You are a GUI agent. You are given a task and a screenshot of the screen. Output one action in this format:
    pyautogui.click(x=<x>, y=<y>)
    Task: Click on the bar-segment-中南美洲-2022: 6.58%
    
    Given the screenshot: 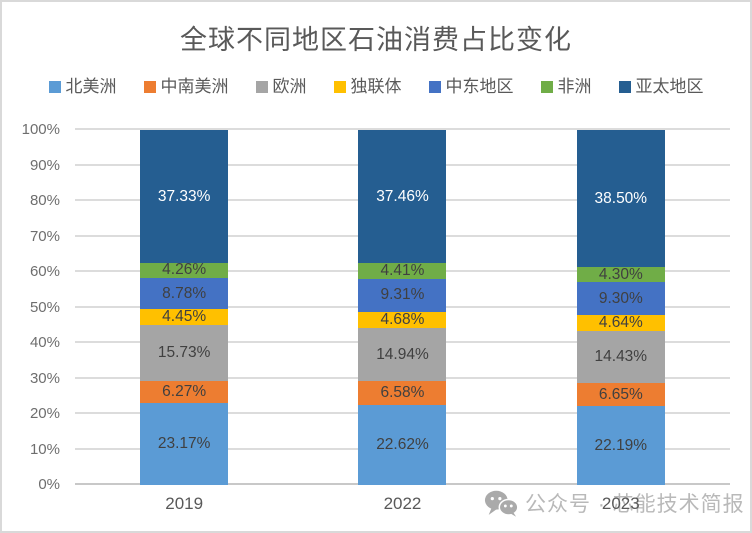 What is the action you would take?
    pyautogui.click(x=402, y=393)
    